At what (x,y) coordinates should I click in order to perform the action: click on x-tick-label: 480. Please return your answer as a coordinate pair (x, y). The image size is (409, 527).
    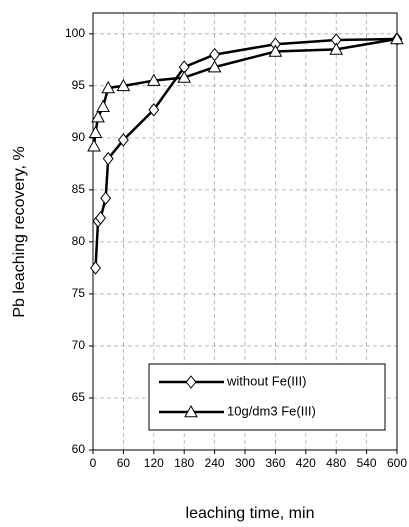
    Looking at the image, I should click on (336, 463).